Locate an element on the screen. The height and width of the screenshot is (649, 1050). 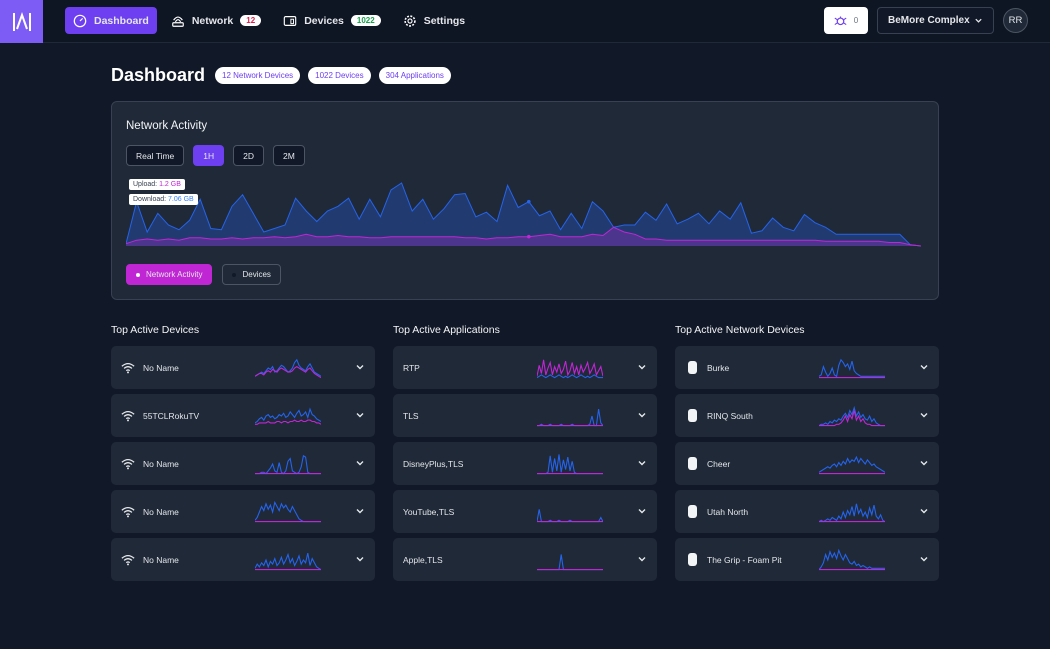
time-range-tabs: Real Time 1H 2D 2M is located at coordinates (215, 155).